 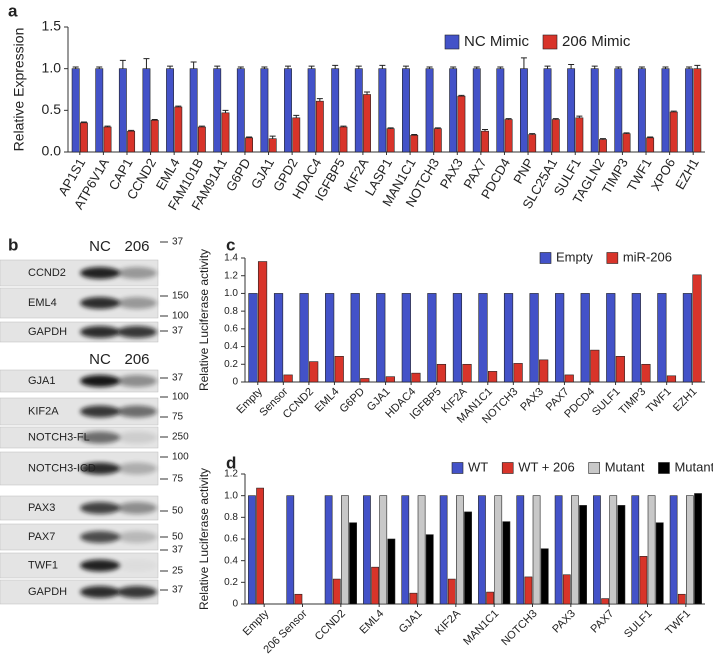 What do you see at coordinates (638, 624) in the screenshot?
I see `x-tick-label: SULF1` at bounding box center [638, 624].